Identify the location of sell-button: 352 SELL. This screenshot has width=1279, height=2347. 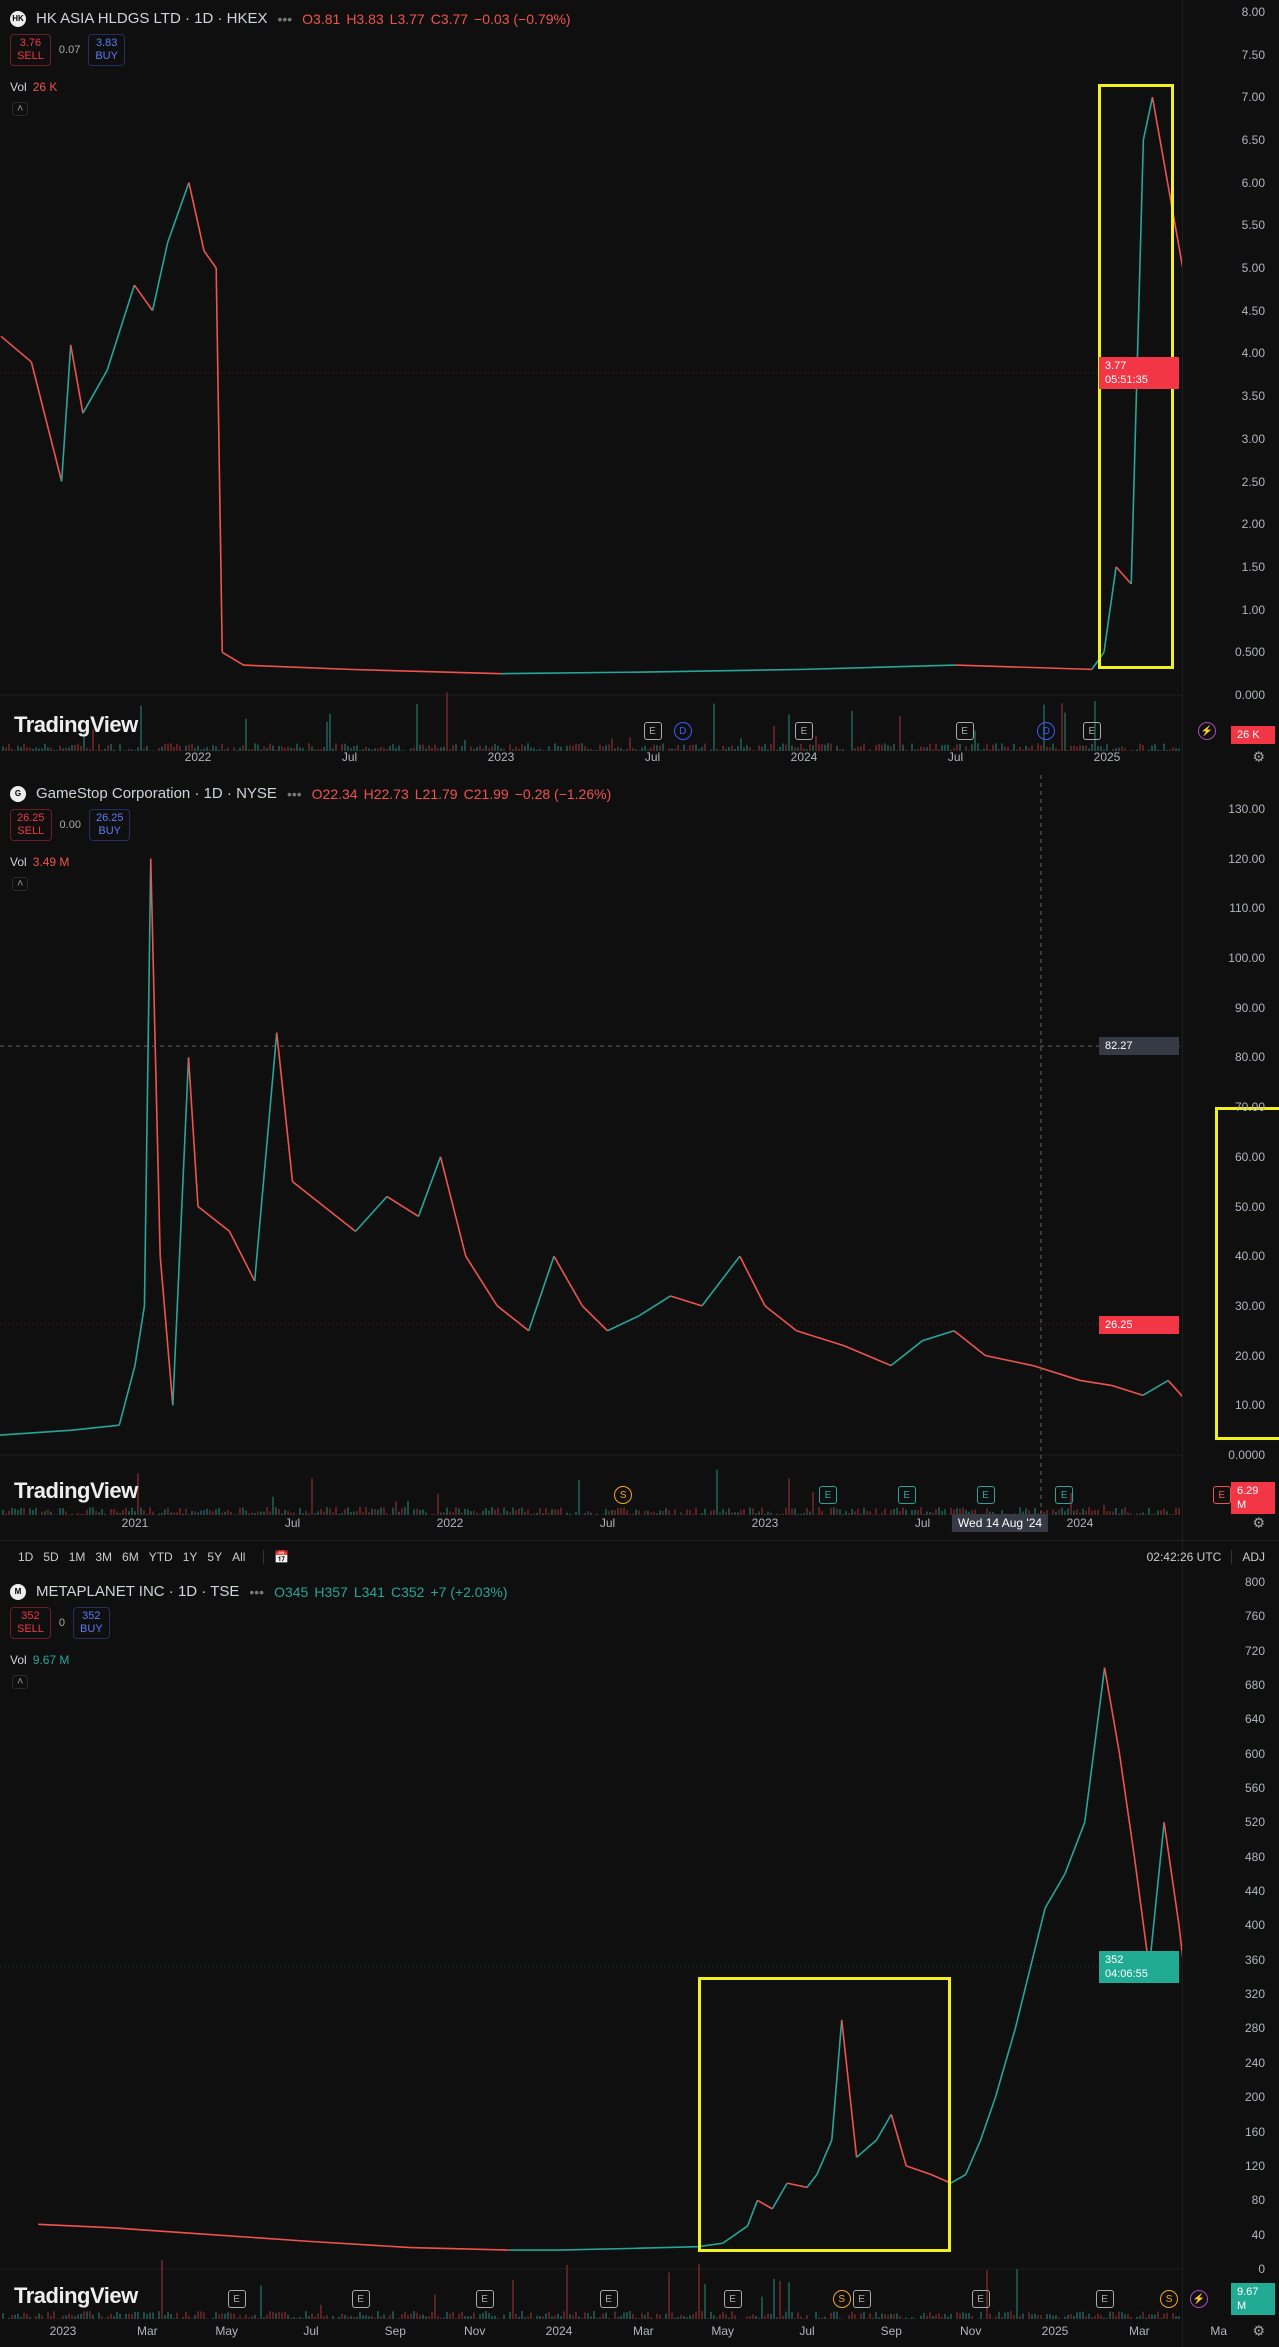
(30, 1623).